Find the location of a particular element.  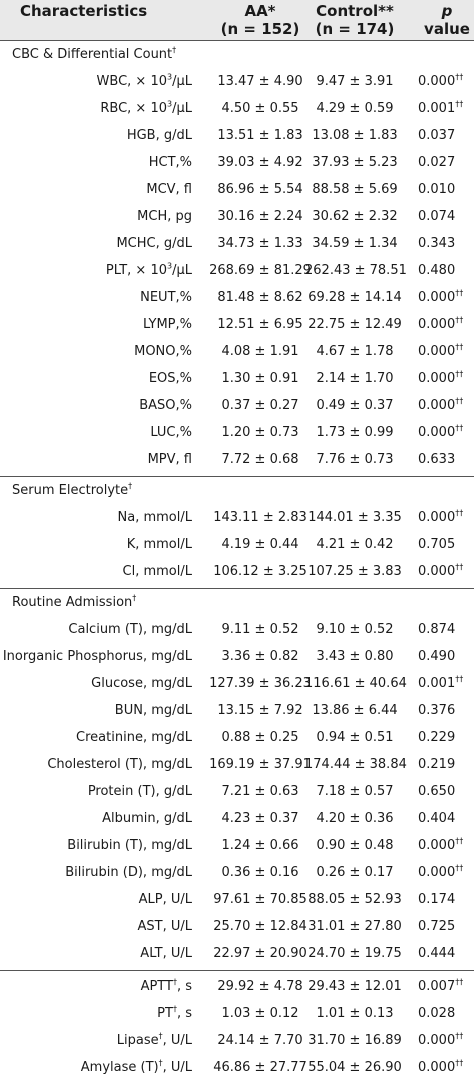

aa-value: 12.51 ± 6.95 is located at coordinates (260, 324).